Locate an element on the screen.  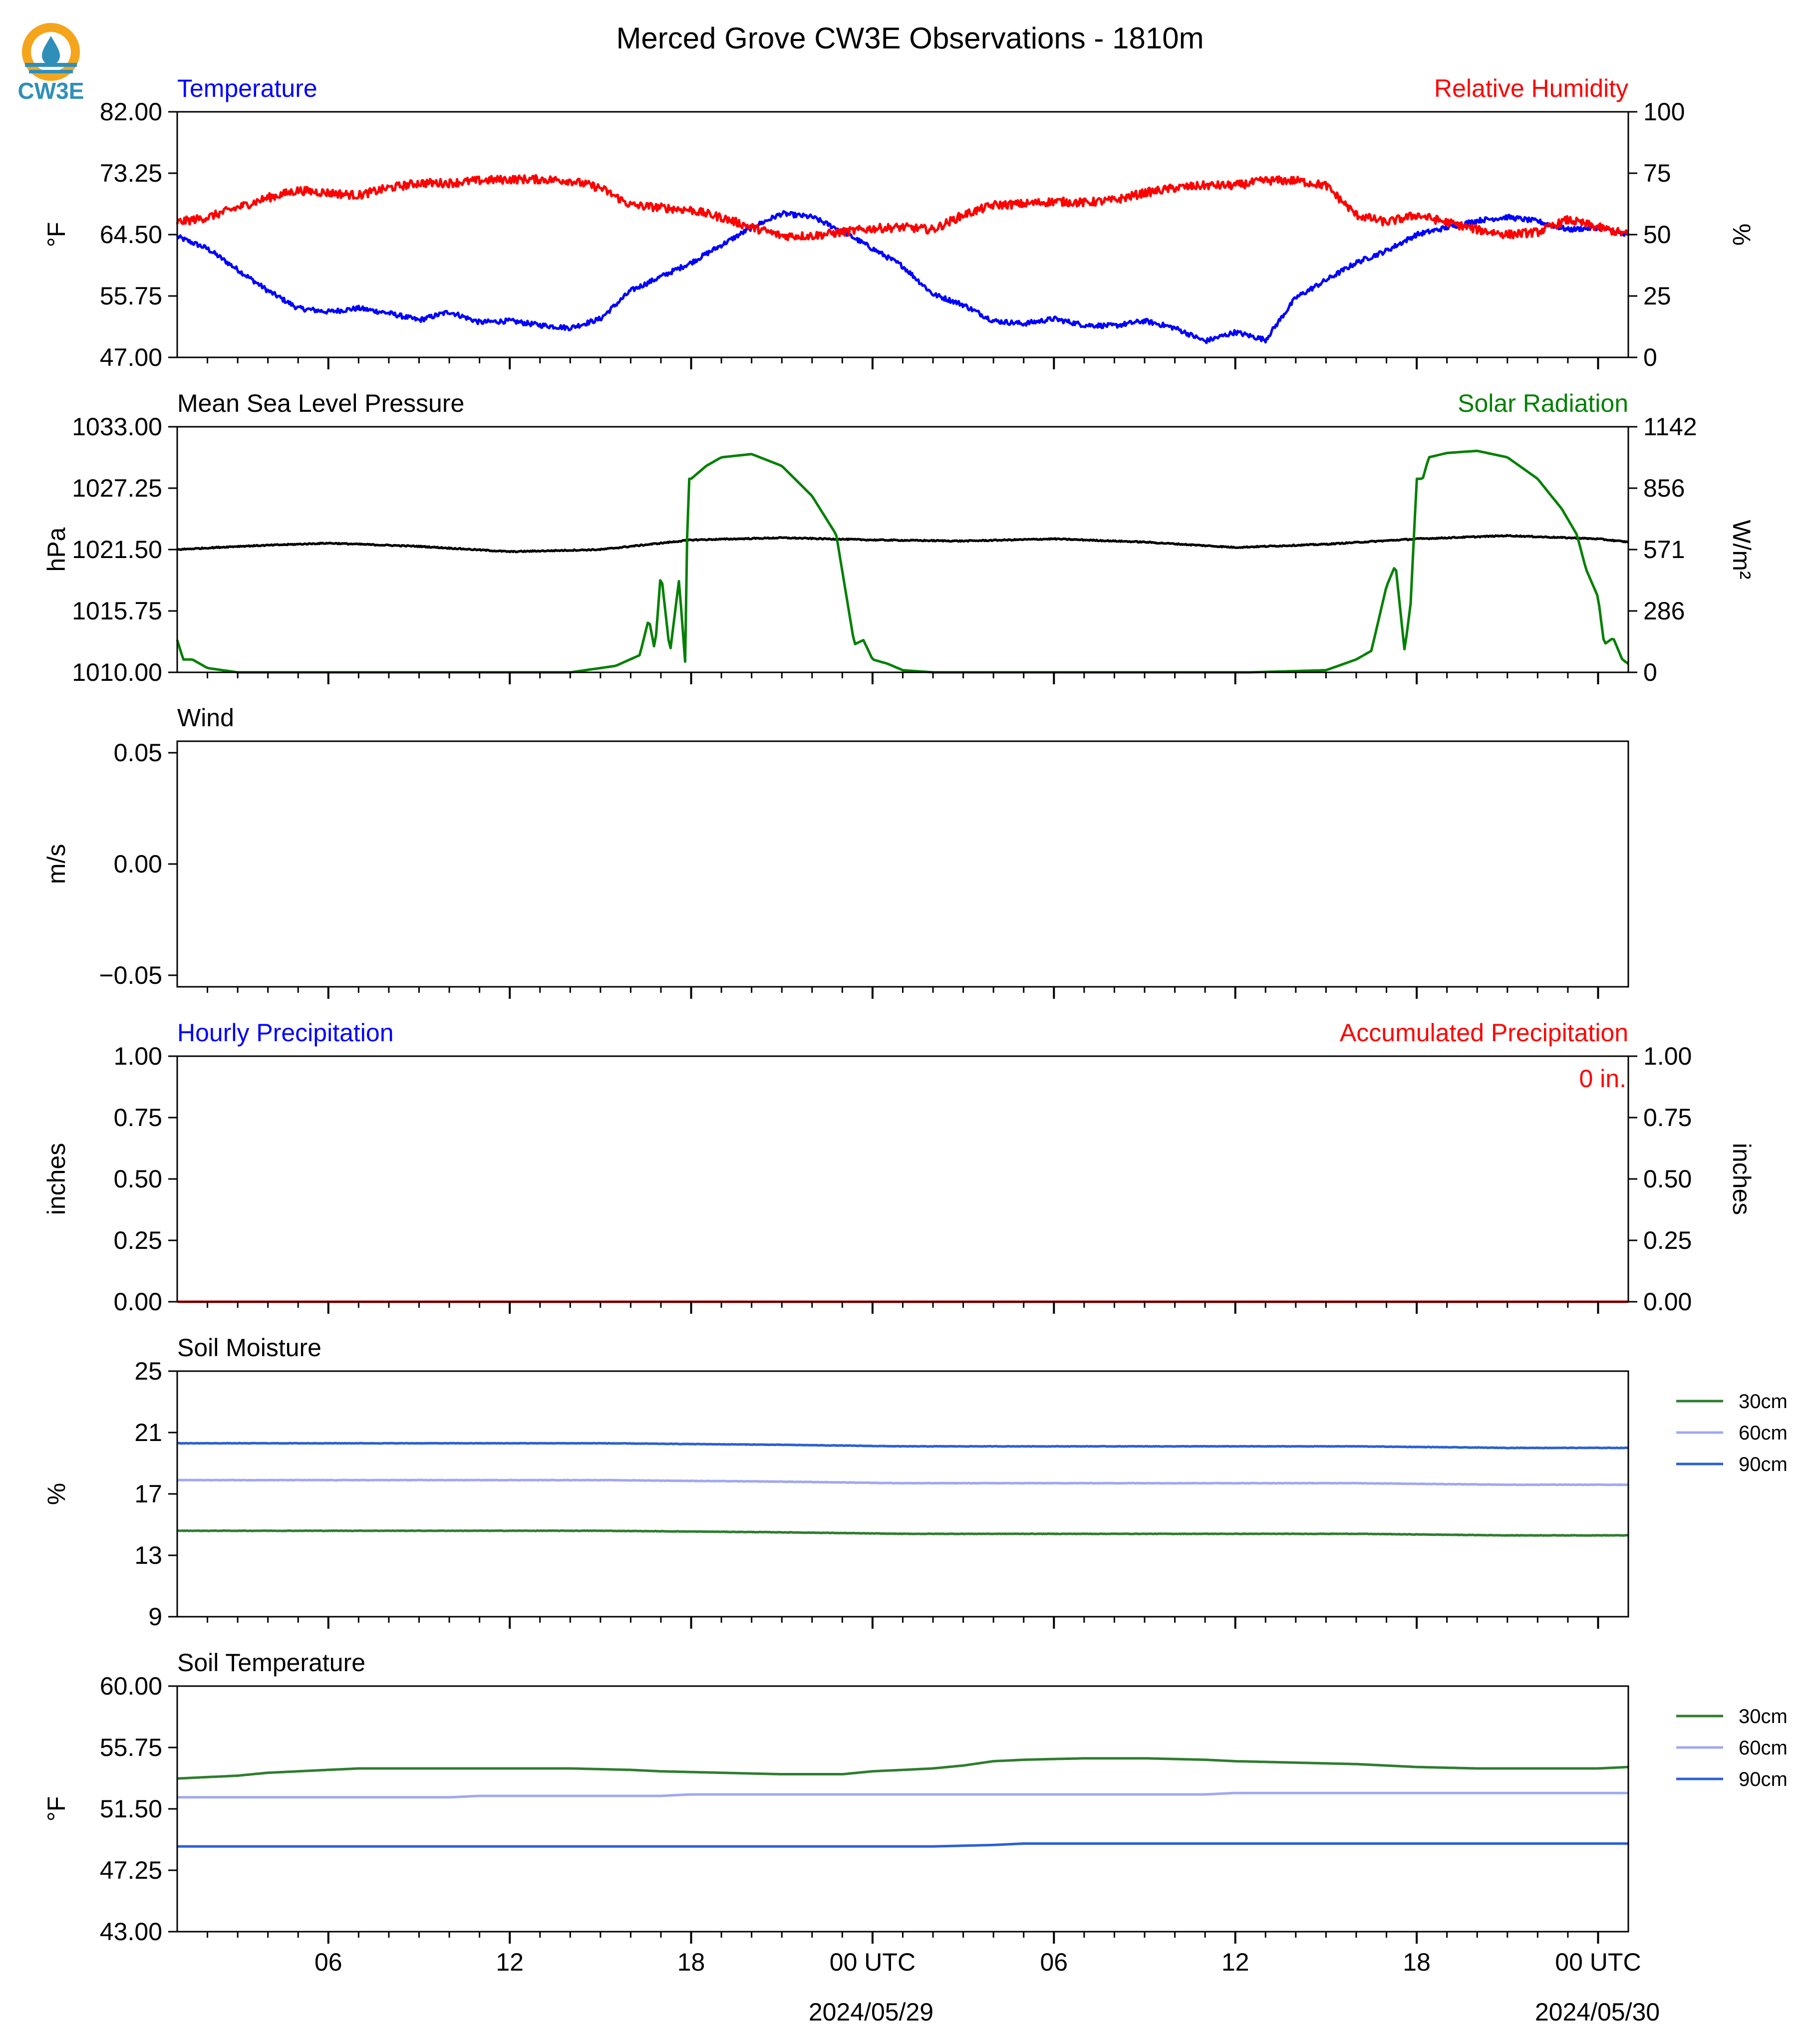
y-tick-label: 0.05 is located at coordinates (138, 753).